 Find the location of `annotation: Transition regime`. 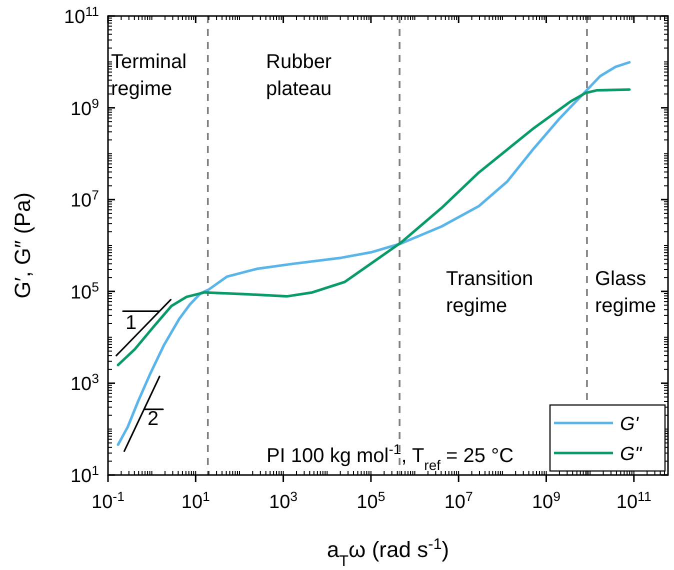

annotation: Transition regime is located at coordinates (490, 292).